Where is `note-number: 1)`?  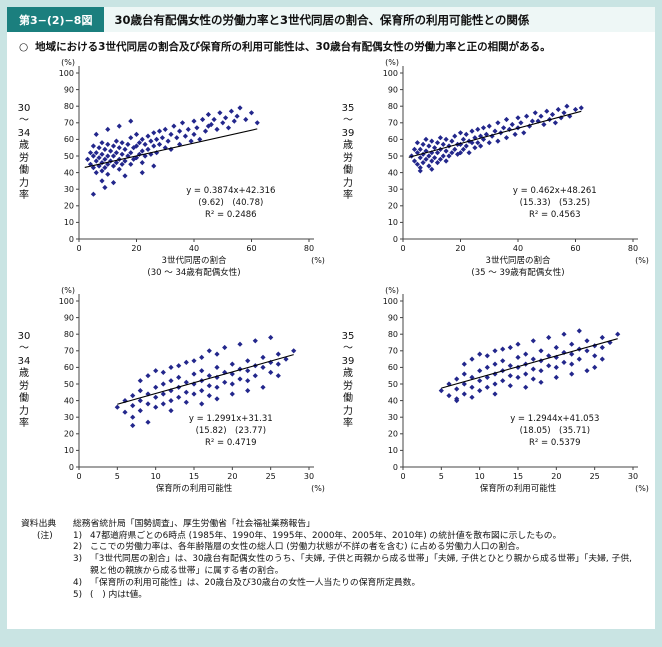
note-number: 1) is located at coordinates (78, 535).